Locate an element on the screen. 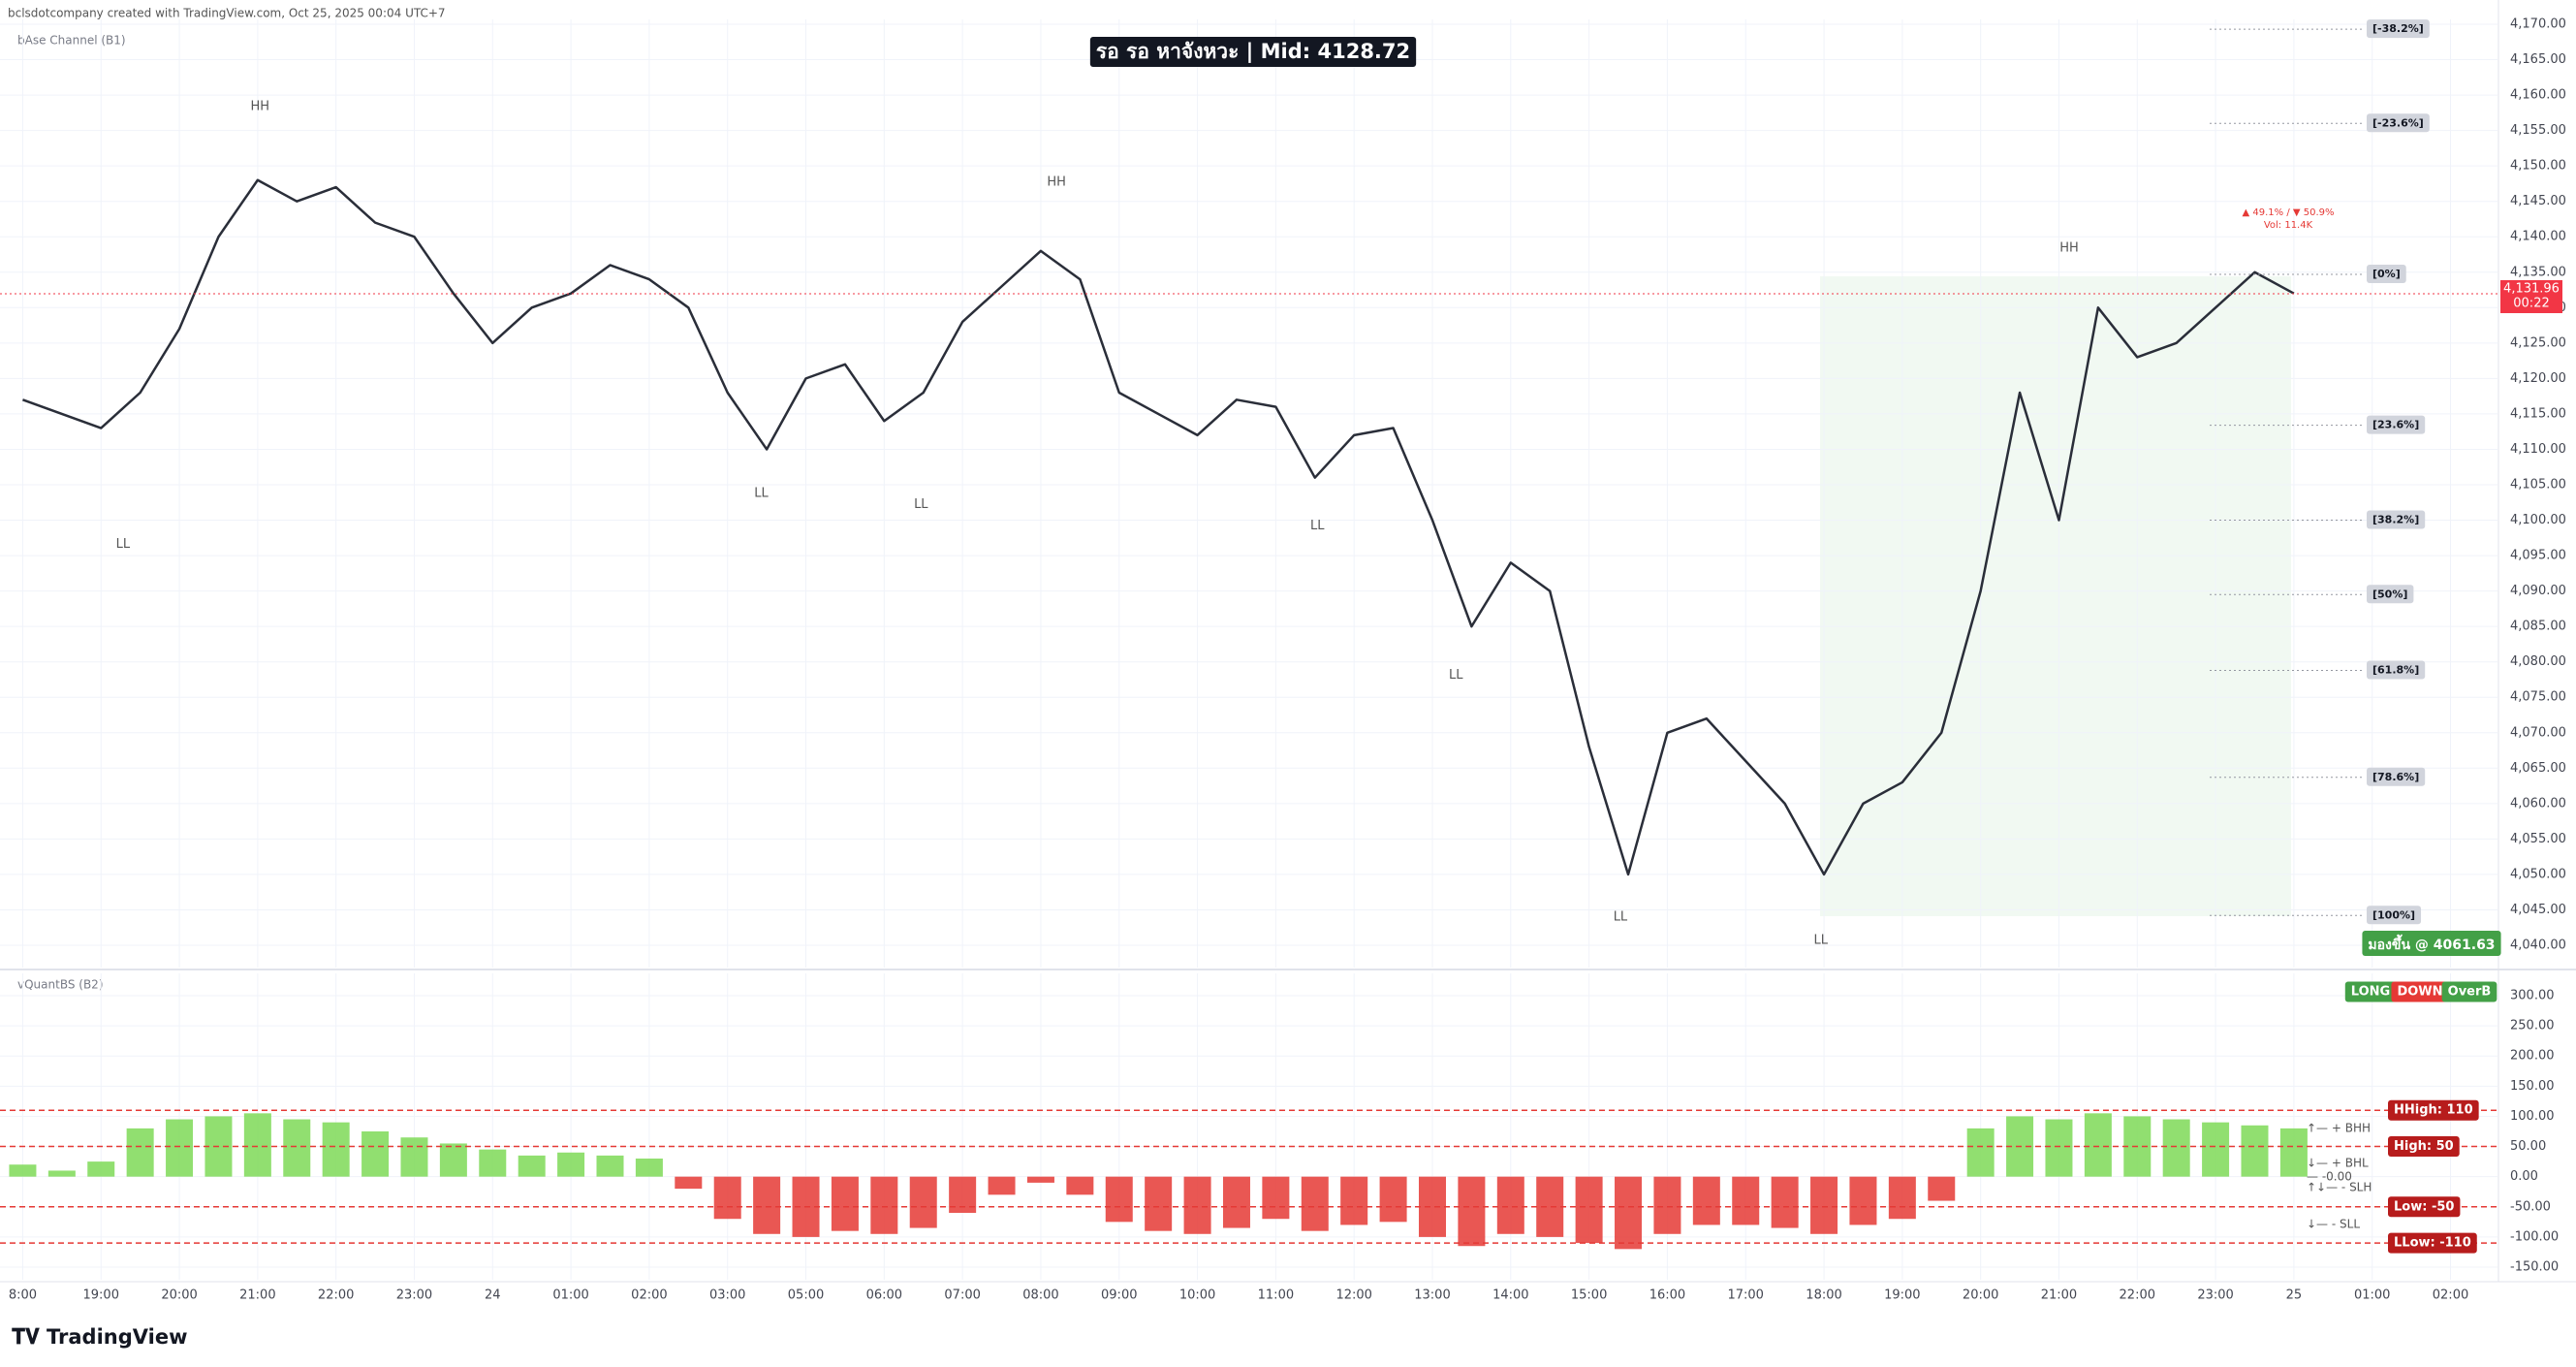  oscillator-note: ↓— + BHL is located at coordinates (2338, 1163).